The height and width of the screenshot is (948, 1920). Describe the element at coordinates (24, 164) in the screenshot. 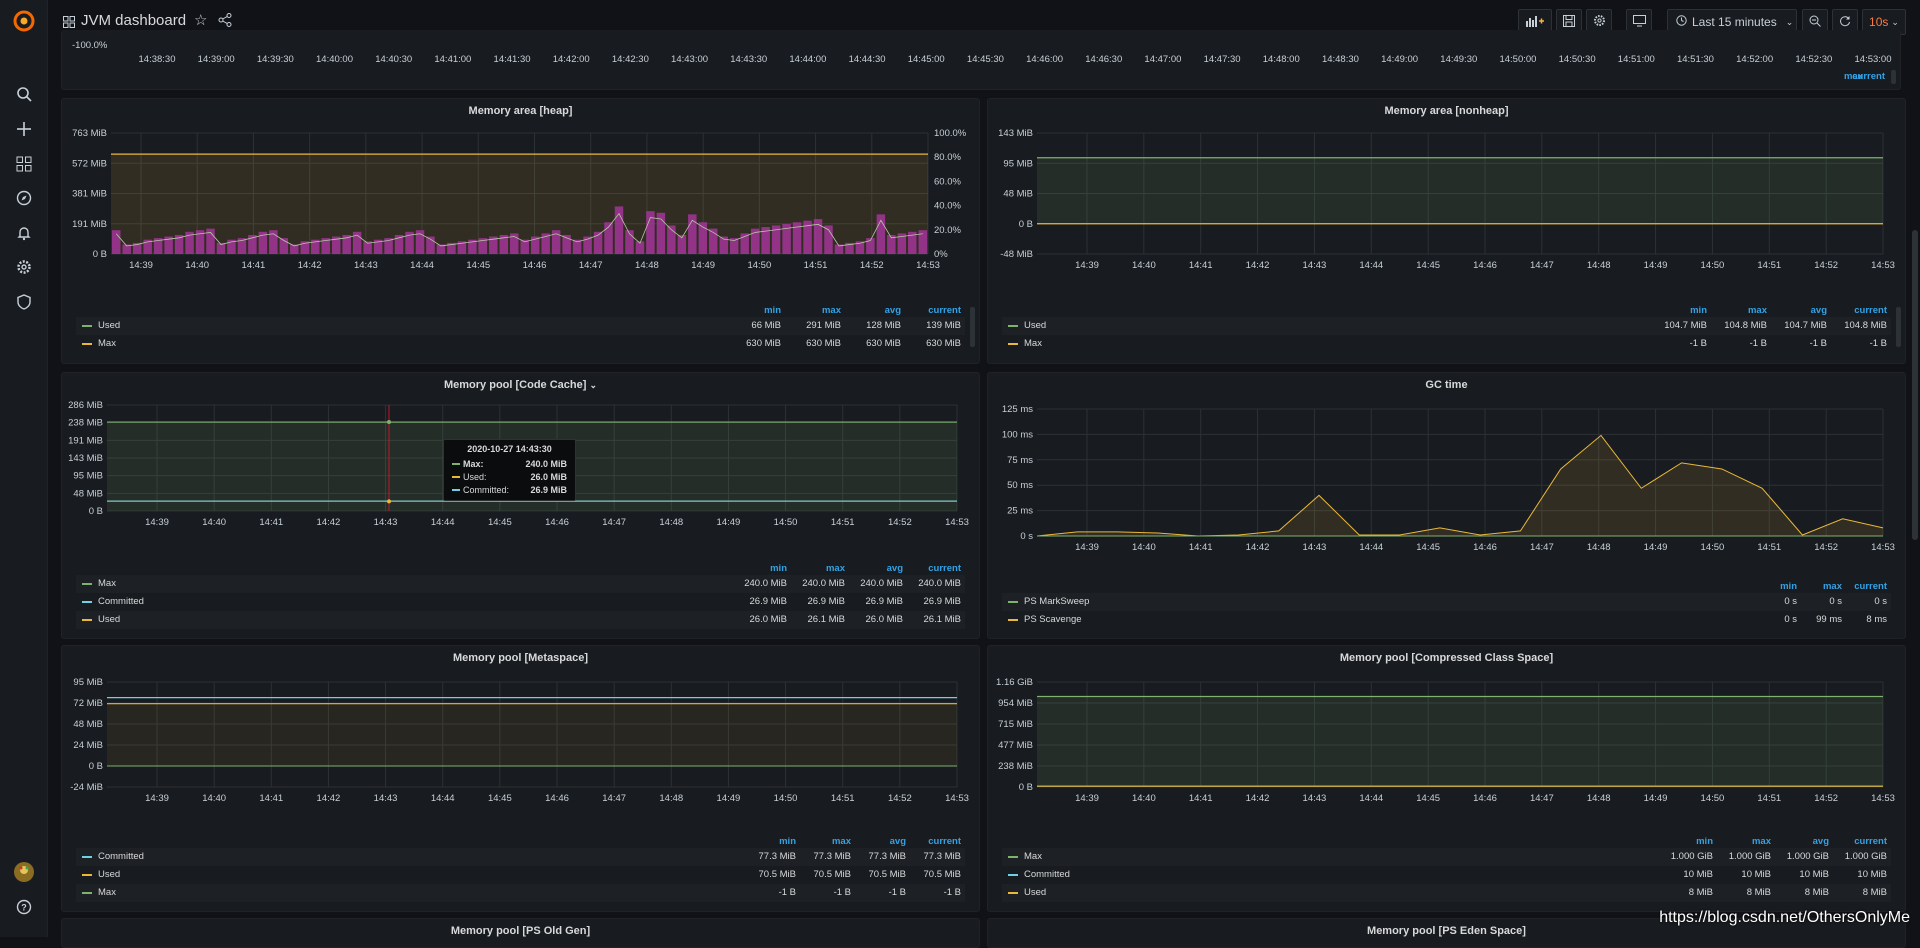

I see `dashboards-grid-icon` at that location.